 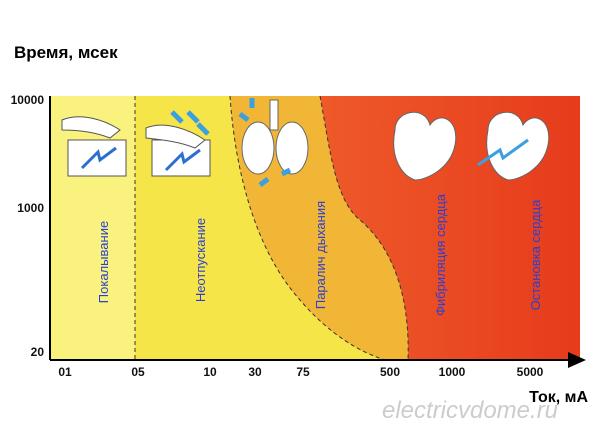 I want to click on x-tick-label: 05, so click(x=138, y=372).